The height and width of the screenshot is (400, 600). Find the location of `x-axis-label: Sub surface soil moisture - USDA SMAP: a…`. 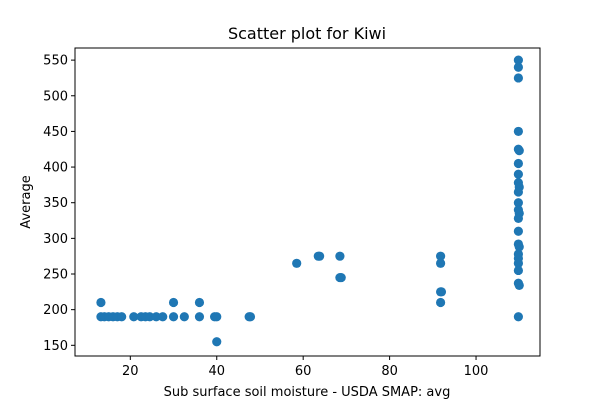

x-axis-label: Sub surface soil moisture - USDA SMAP: a… is located at coordinates (307, 392).